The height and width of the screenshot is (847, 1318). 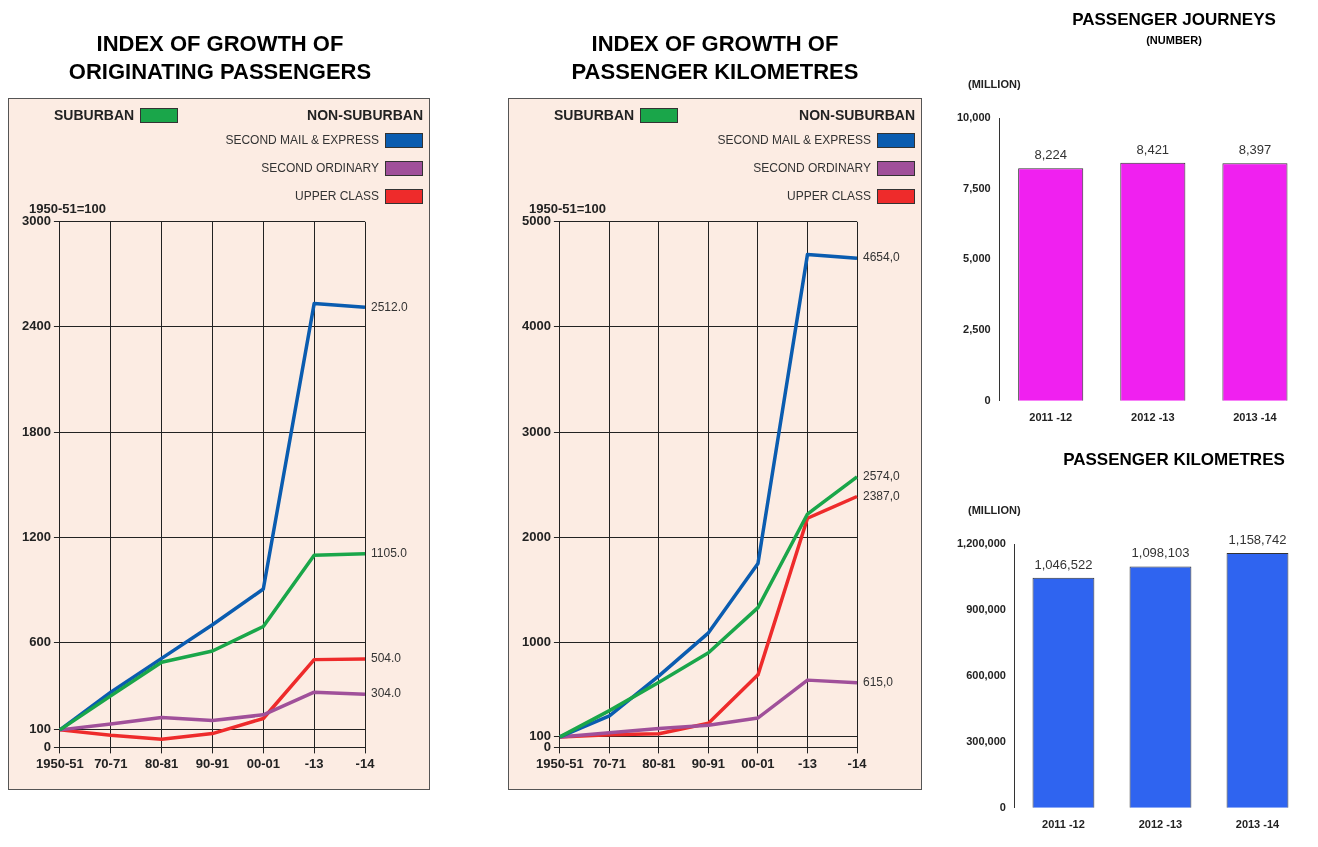 I want to click on data-label: 1,158,742, so click(x=1257, y=540).